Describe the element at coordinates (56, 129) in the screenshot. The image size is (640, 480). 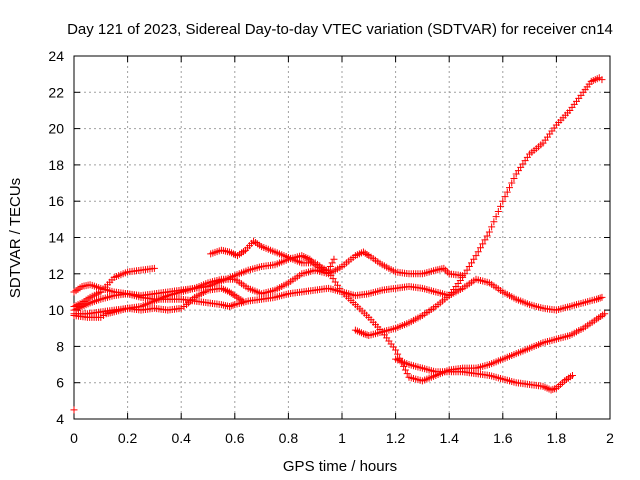
I see `y-tick-label: 20` at that location.